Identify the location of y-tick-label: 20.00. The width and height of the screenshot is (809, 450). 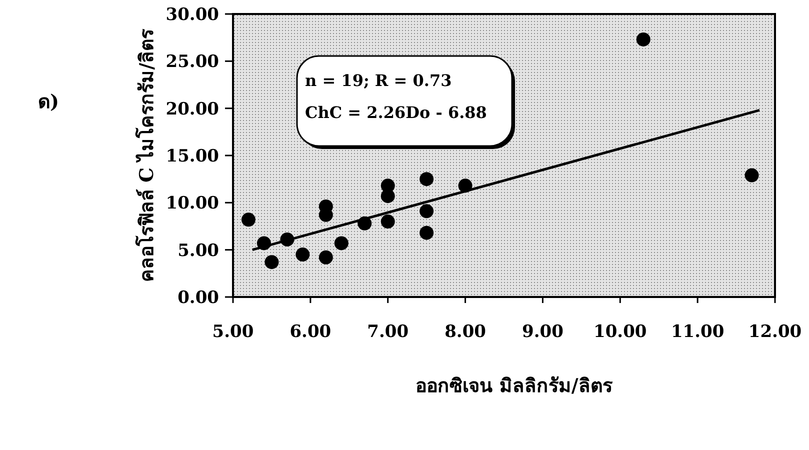
(193, 109).